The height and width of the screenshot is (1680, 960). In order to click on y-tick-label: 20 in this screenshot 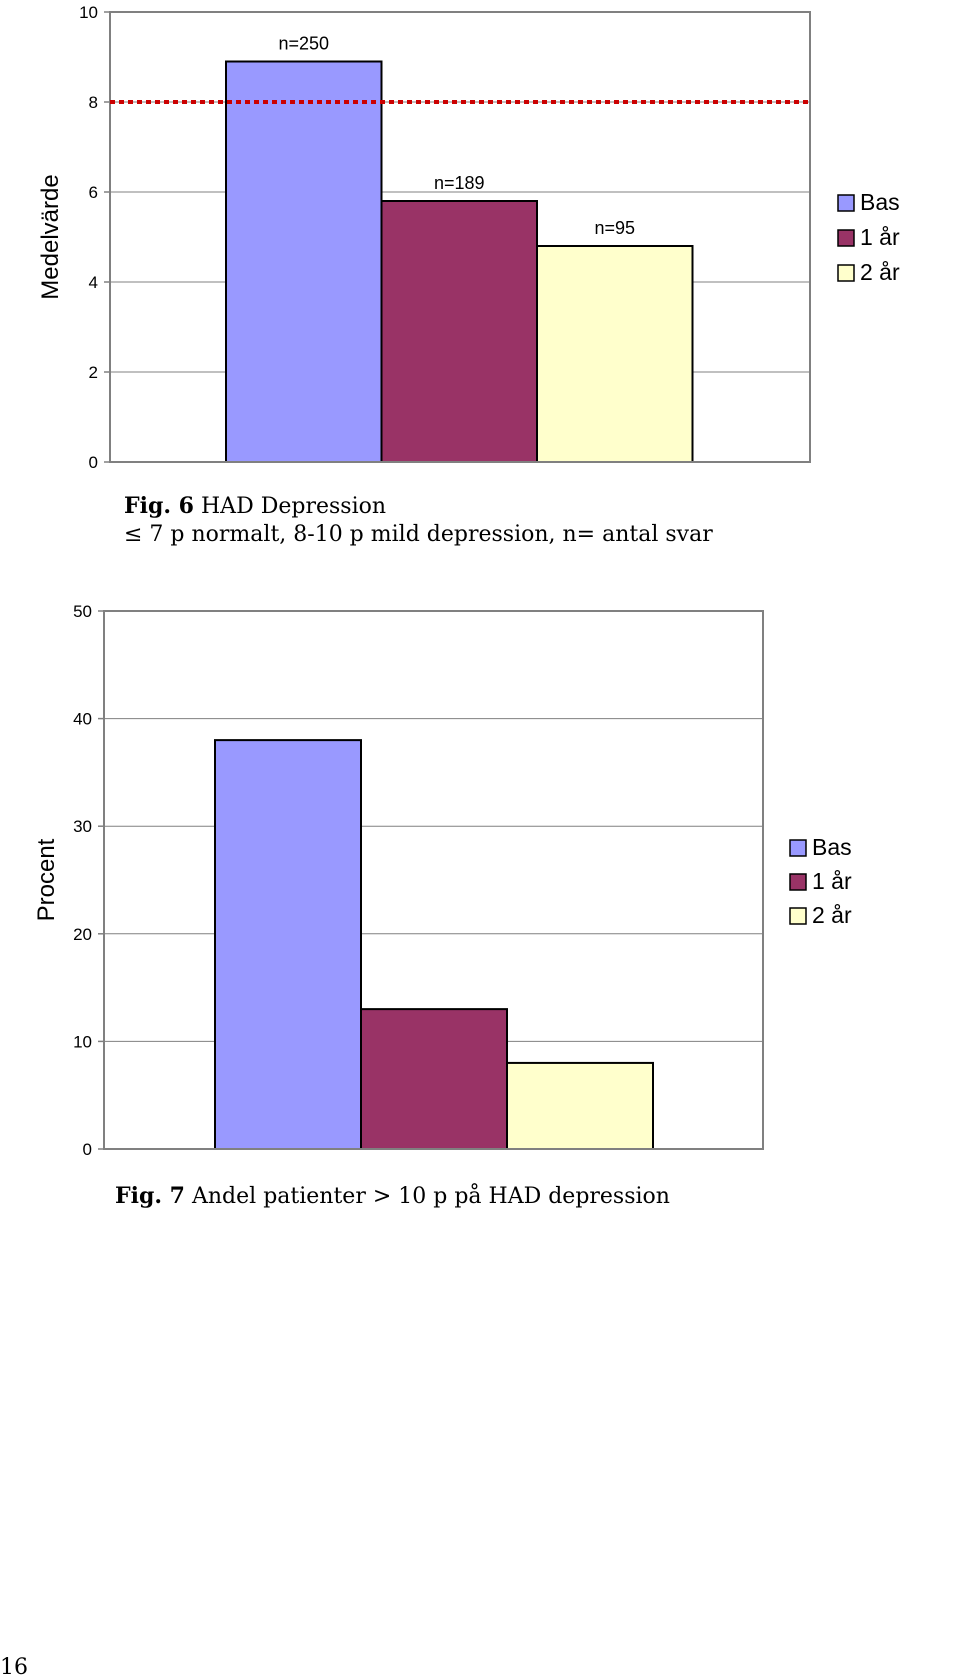, I will do `click(82, 934)`.